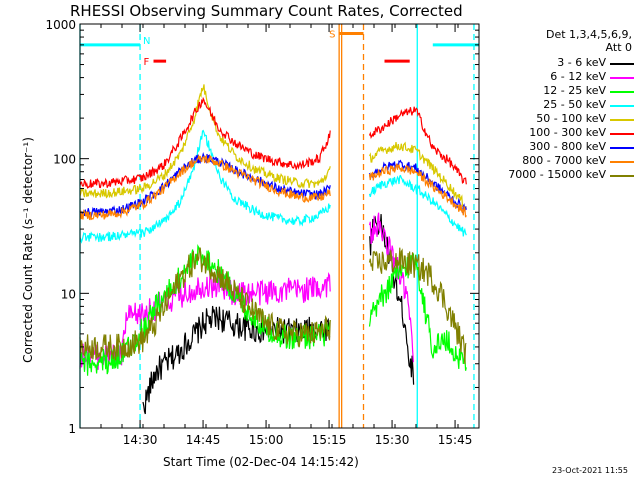 The width and height of the screenshot is (640, 480). What do you see at coordinates (332, 35) in the screenshot?
I see `interval-label-S: S` at bounding box center [332, 35].